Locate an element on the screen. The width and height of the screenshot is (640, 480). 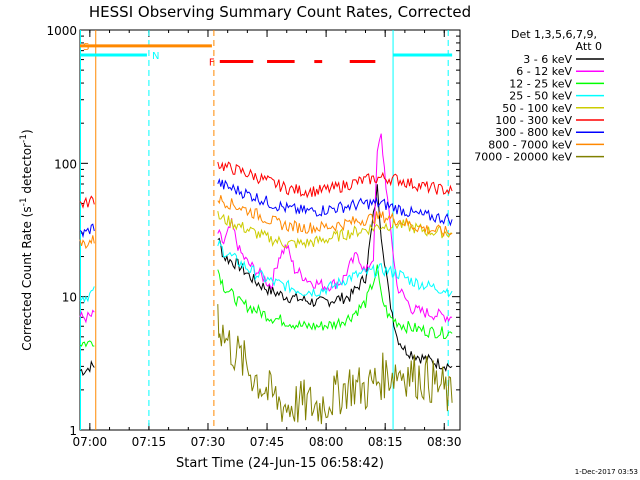
x-tick-label: 07:30 is located at coordinates (208, 442).